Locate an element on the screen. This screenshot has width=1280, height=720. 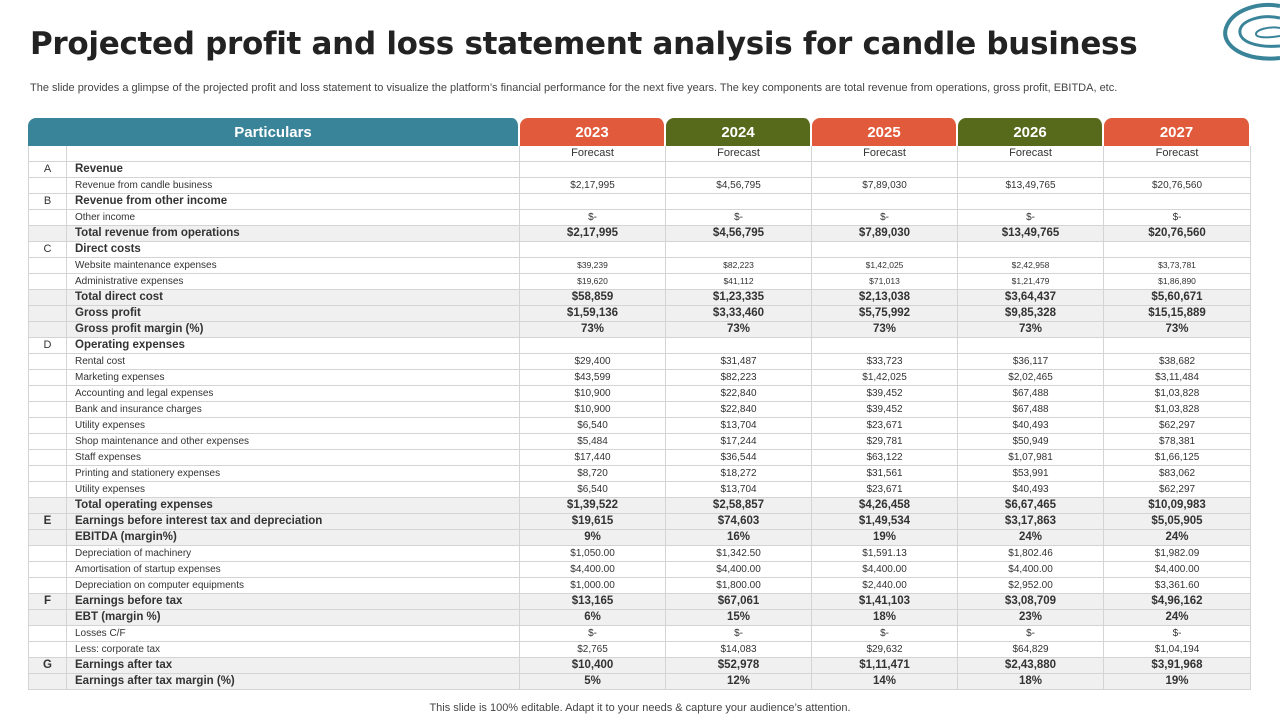
table-row: Losses C/F $- $- $- $- $- is located at coordinates (640, 634).